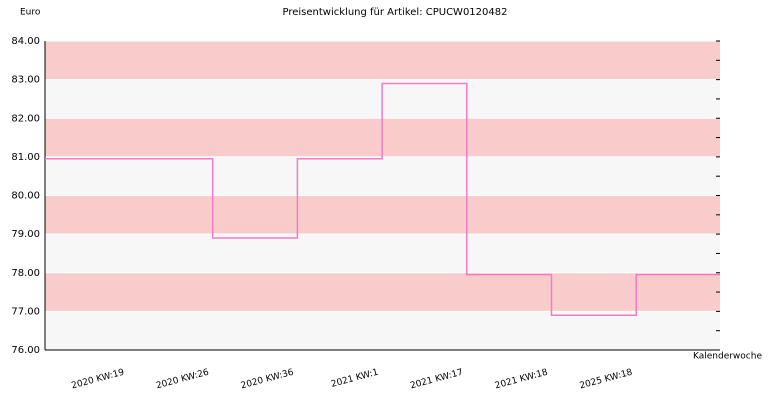  I want to click on y-tick-label: 79.00, so click(25, 234).